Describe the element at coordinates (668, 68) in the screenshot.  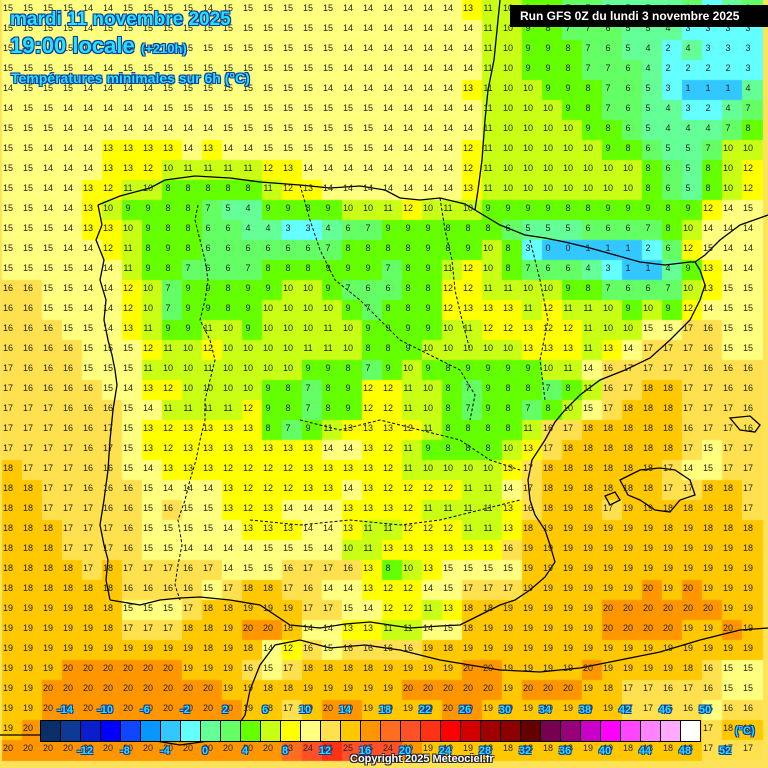
I see `grid-value: 2` at that location.